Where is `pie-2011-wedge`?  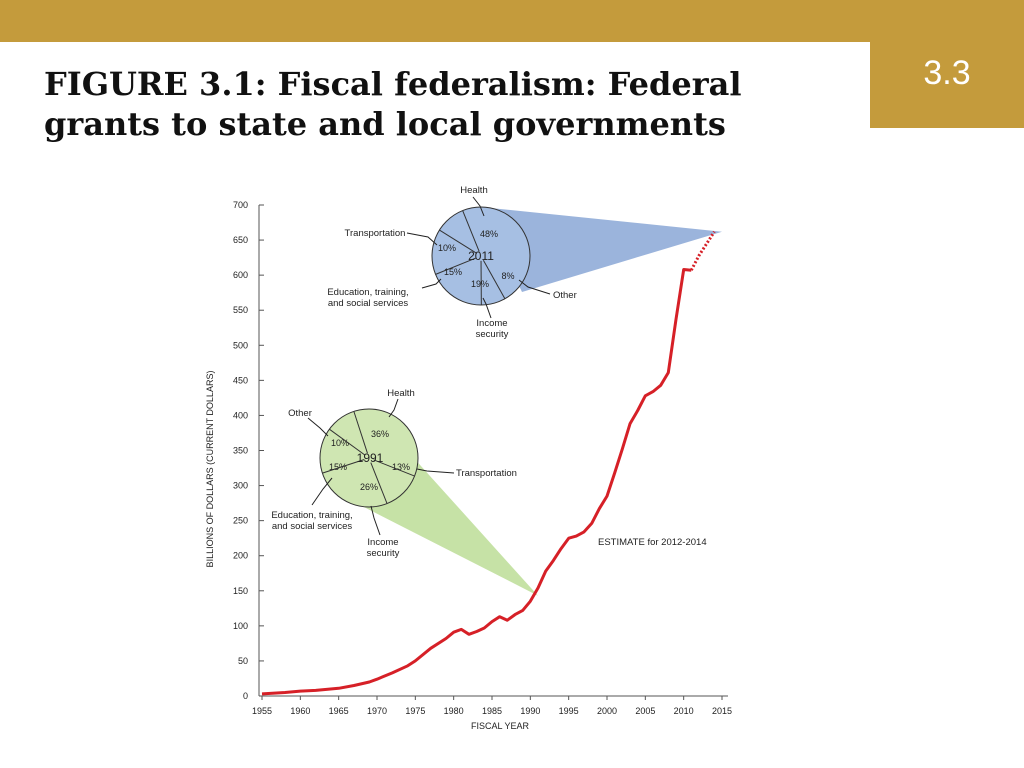
pie-2011-wedge is located at coordinates (601, 249).